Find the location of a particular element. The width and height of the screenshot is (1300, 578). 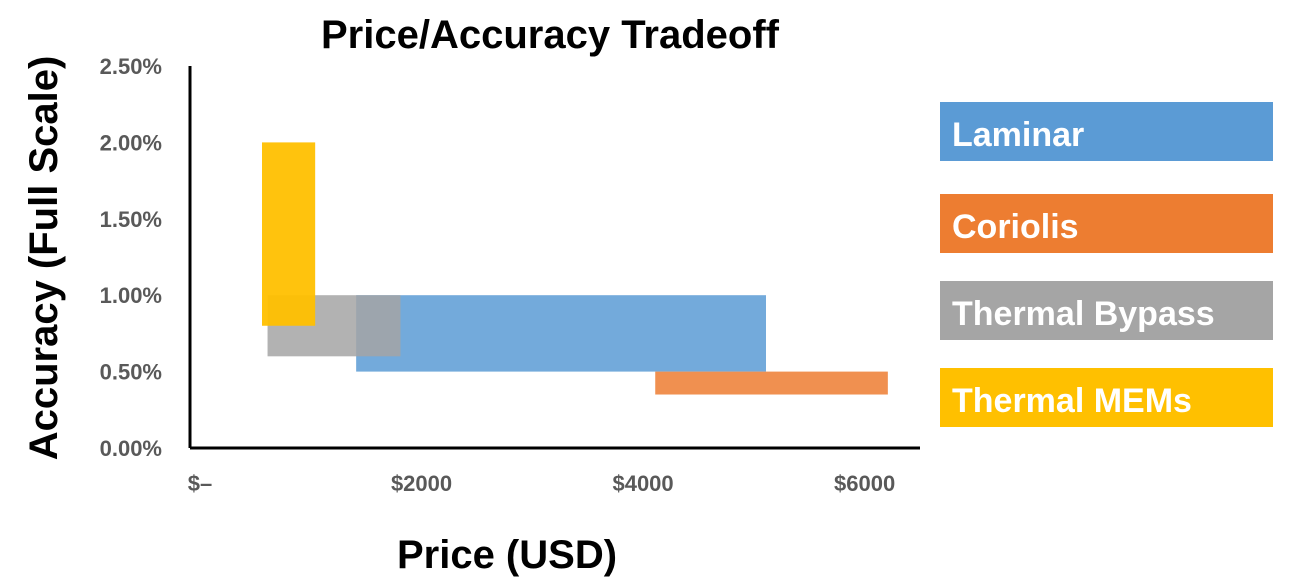

x-tick-labels: $– $2000 $4000 $6000 is located at coordinates (541, 483).